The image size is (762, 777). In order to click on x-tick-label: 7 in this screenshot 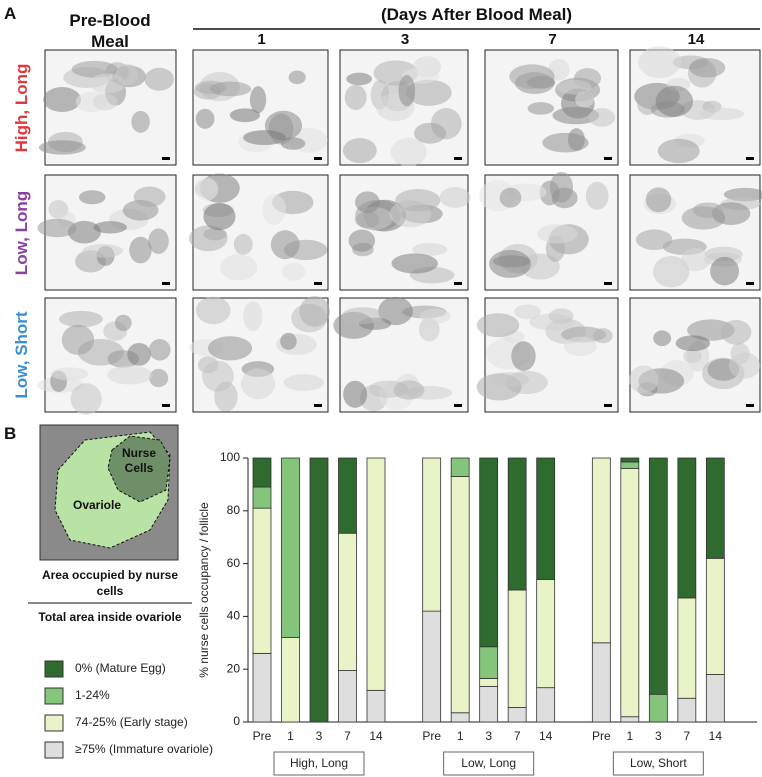, I will do `click(347, 736)`.